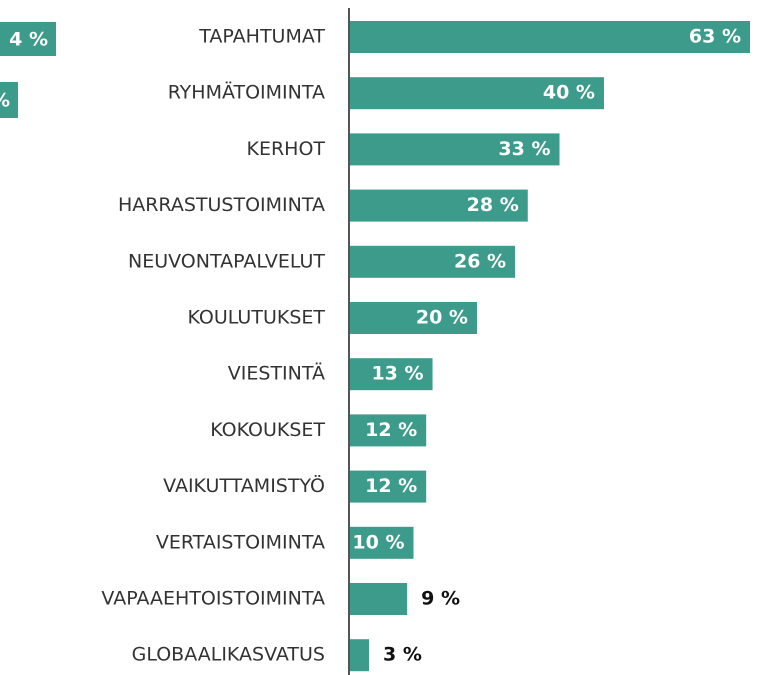 The height and width of the screenshot is (675, 760). Describe the element at coordinates (378, 542) in the screenshot. I see `value-label: 10 %` at that location.